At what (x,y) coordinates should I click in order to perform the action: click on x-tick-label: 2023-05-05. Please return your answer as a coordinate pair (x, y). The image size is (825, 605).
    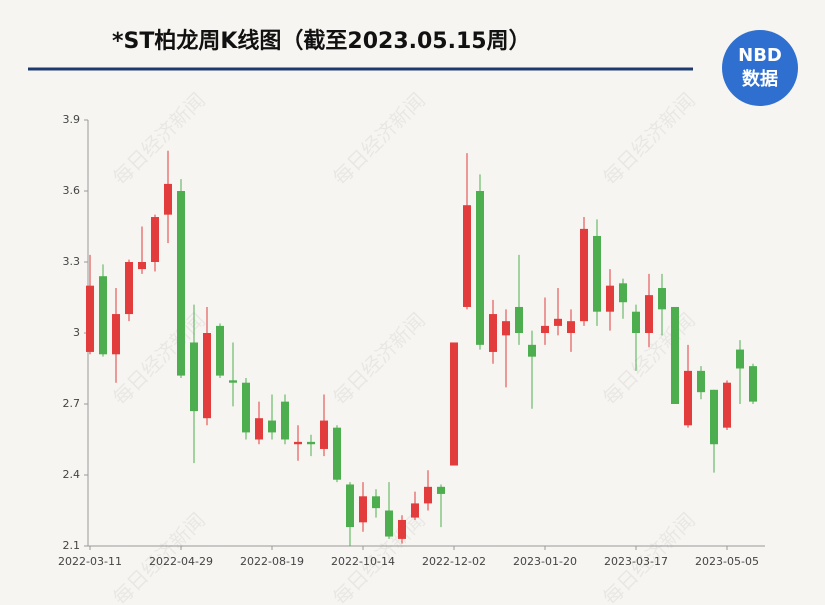
    Looking at the image, I should click on (727, 561).